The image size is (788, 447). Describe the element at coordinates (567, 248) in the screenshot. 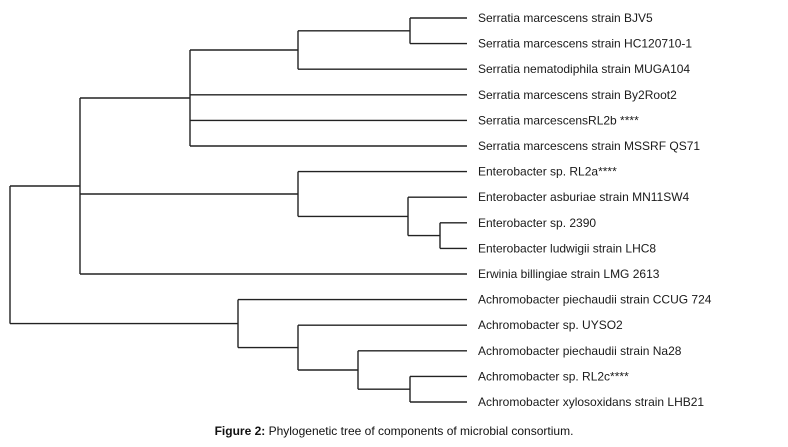

I see `leaf-label-10: Enterobacter ludwigii strain LHC8` at that location.